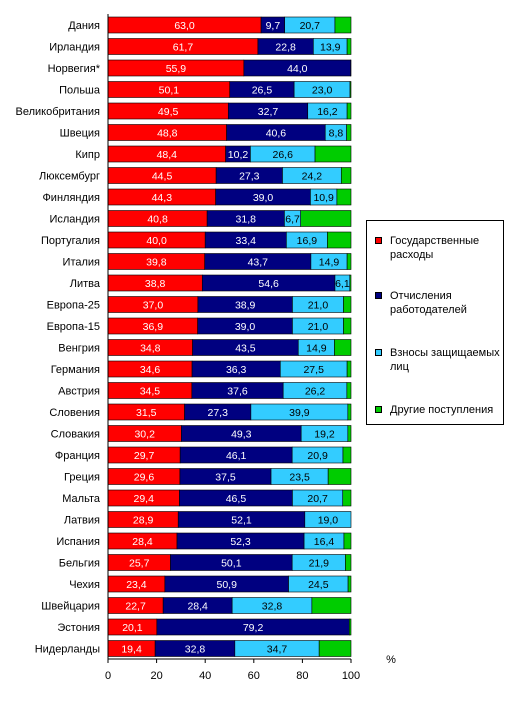 This screenshot has height=716, width=515. Describe the element at coordinates (205, 676) in the screenshot. I see `x-tick-label: 40` at that location.